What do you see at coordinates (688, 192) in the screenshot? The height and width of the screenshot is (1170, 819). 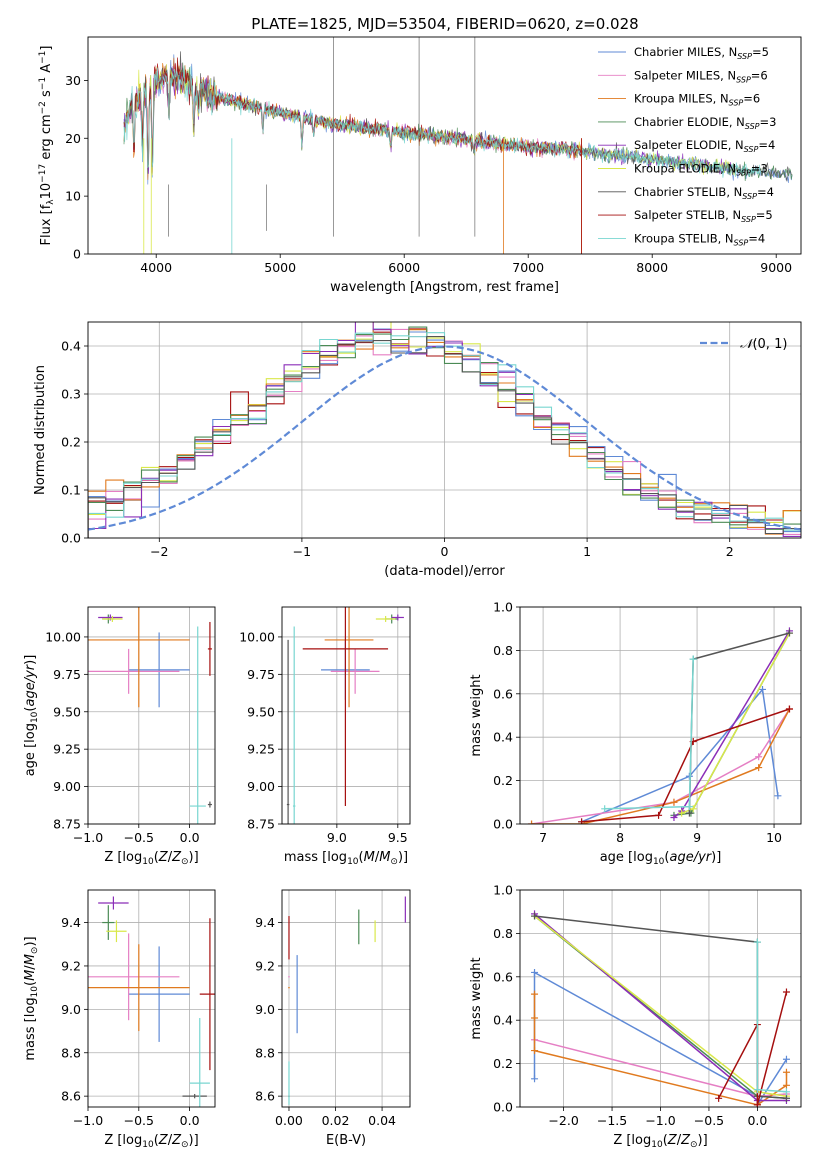 I see `label-part: Chabrier STELIB, N` at bounding box center [688, 192].